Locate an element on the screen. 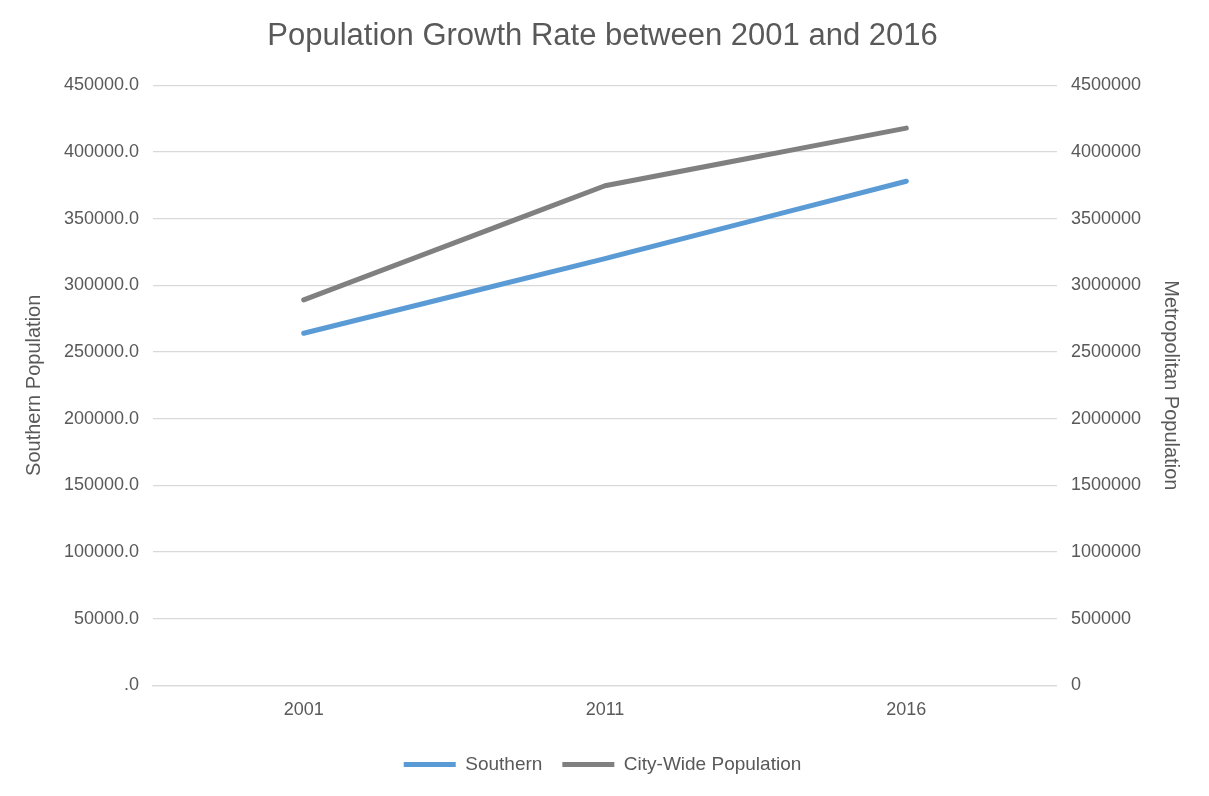 The width and height of the screenshot is (1209, 796). y-tick-label: .0 is located at coordinates (132, 684).